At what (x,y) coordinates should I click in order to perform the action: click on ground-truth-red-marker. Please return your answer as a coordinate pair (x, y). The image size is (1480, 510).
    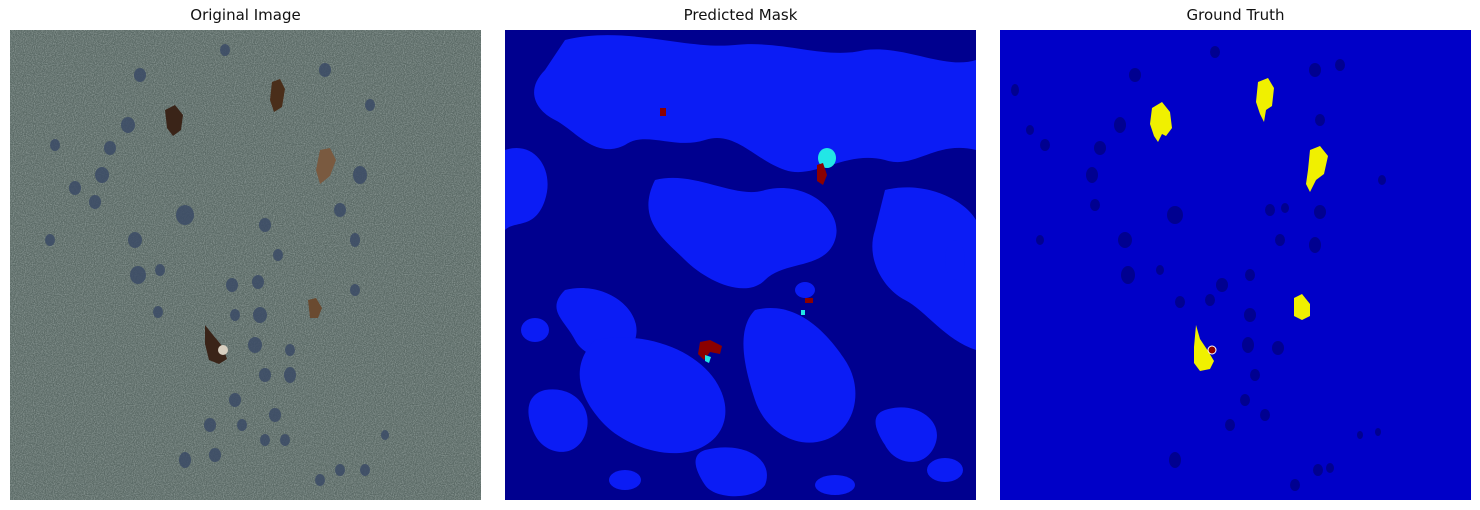
    Looking at the image, I should click on (1212, 350).